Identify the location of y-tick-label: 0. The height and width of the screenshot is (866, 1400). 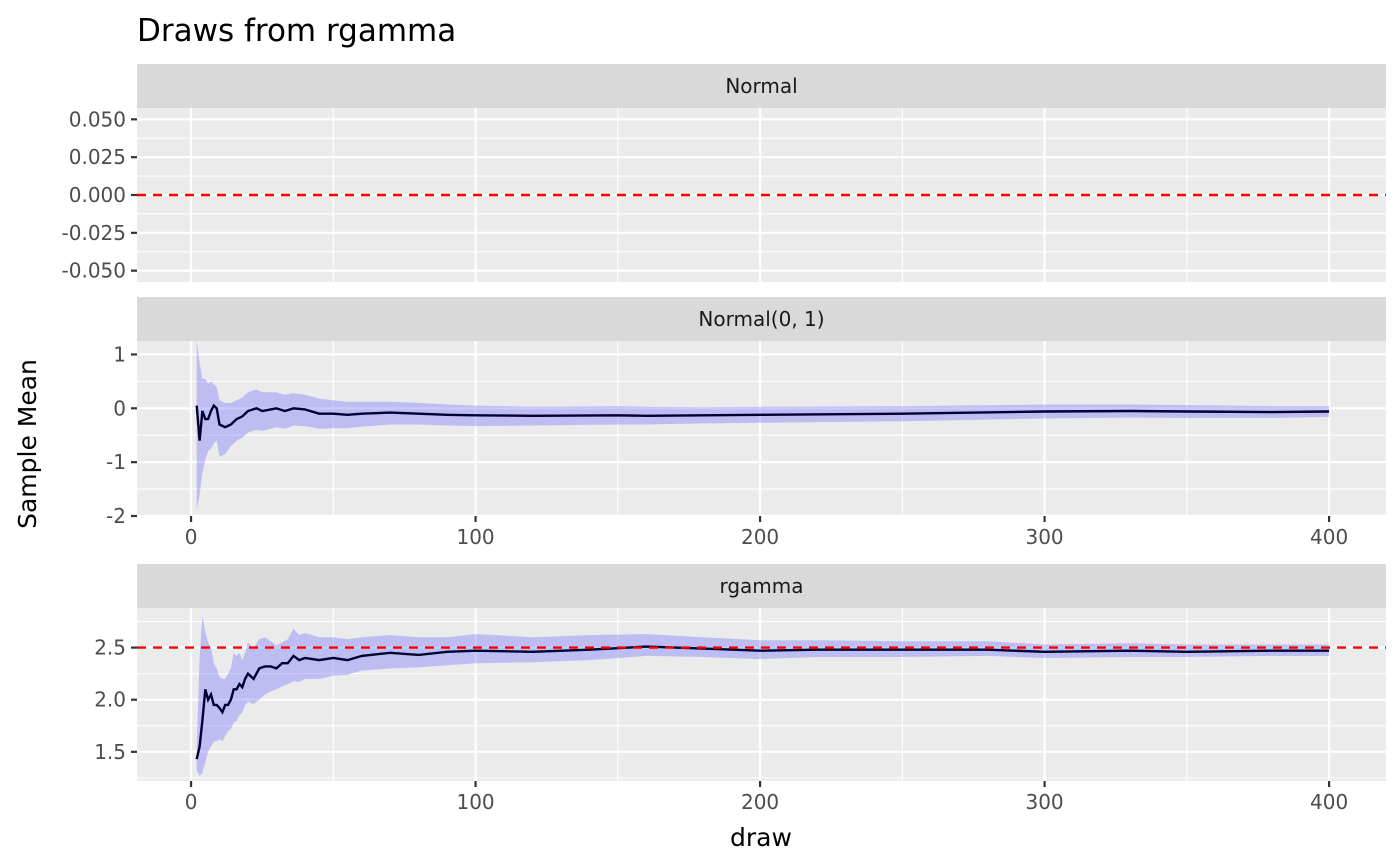
(119, 408).